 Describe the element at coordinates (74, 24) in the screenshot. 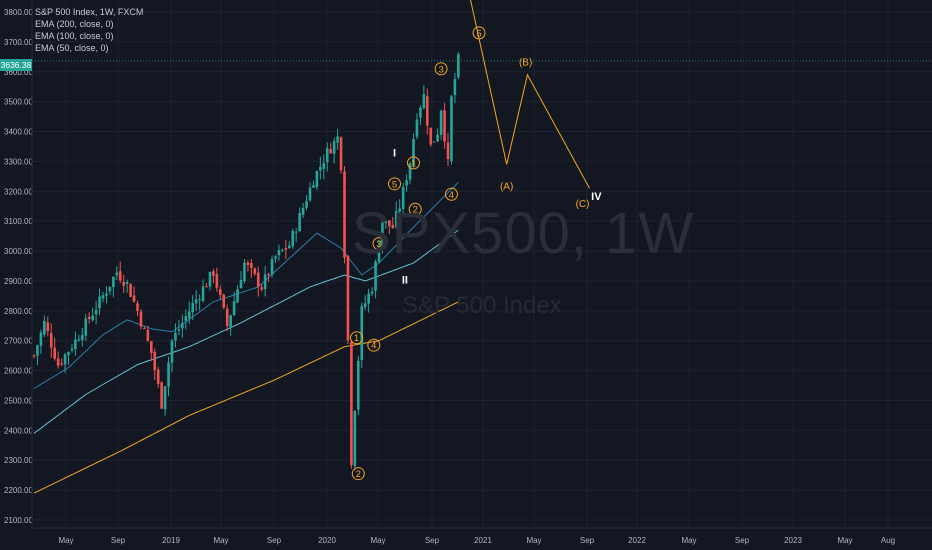

I see `indicator-ema-200: EMA (200, close, 0)` at that location.